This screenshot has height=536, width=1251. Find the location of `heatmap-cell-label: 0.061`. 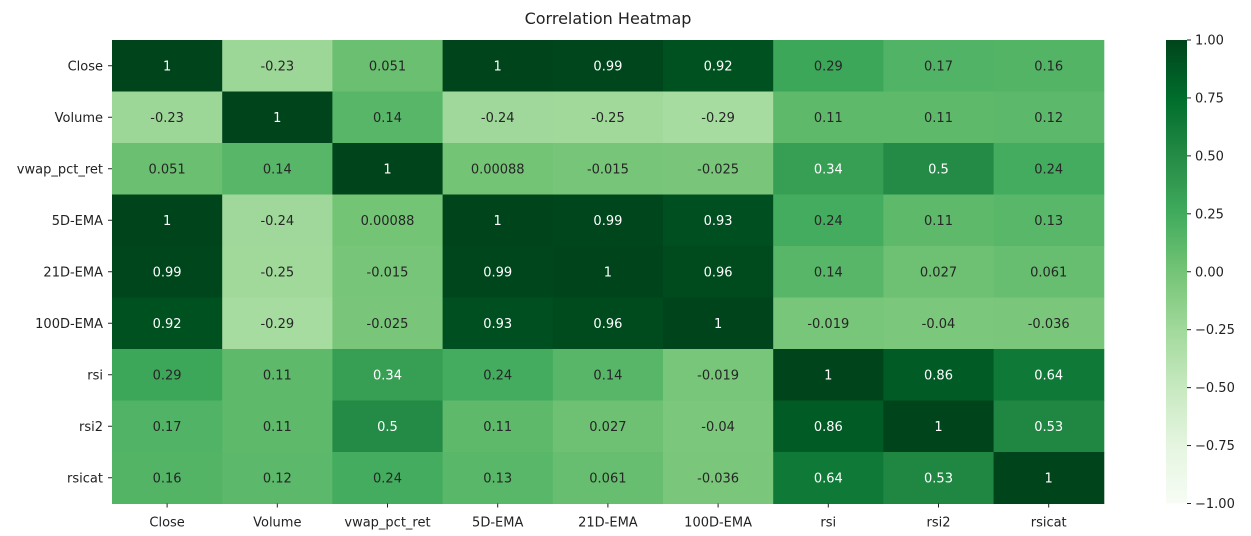

heatmap-cell-label: 0.061 is located at coordinates (1048, 272).